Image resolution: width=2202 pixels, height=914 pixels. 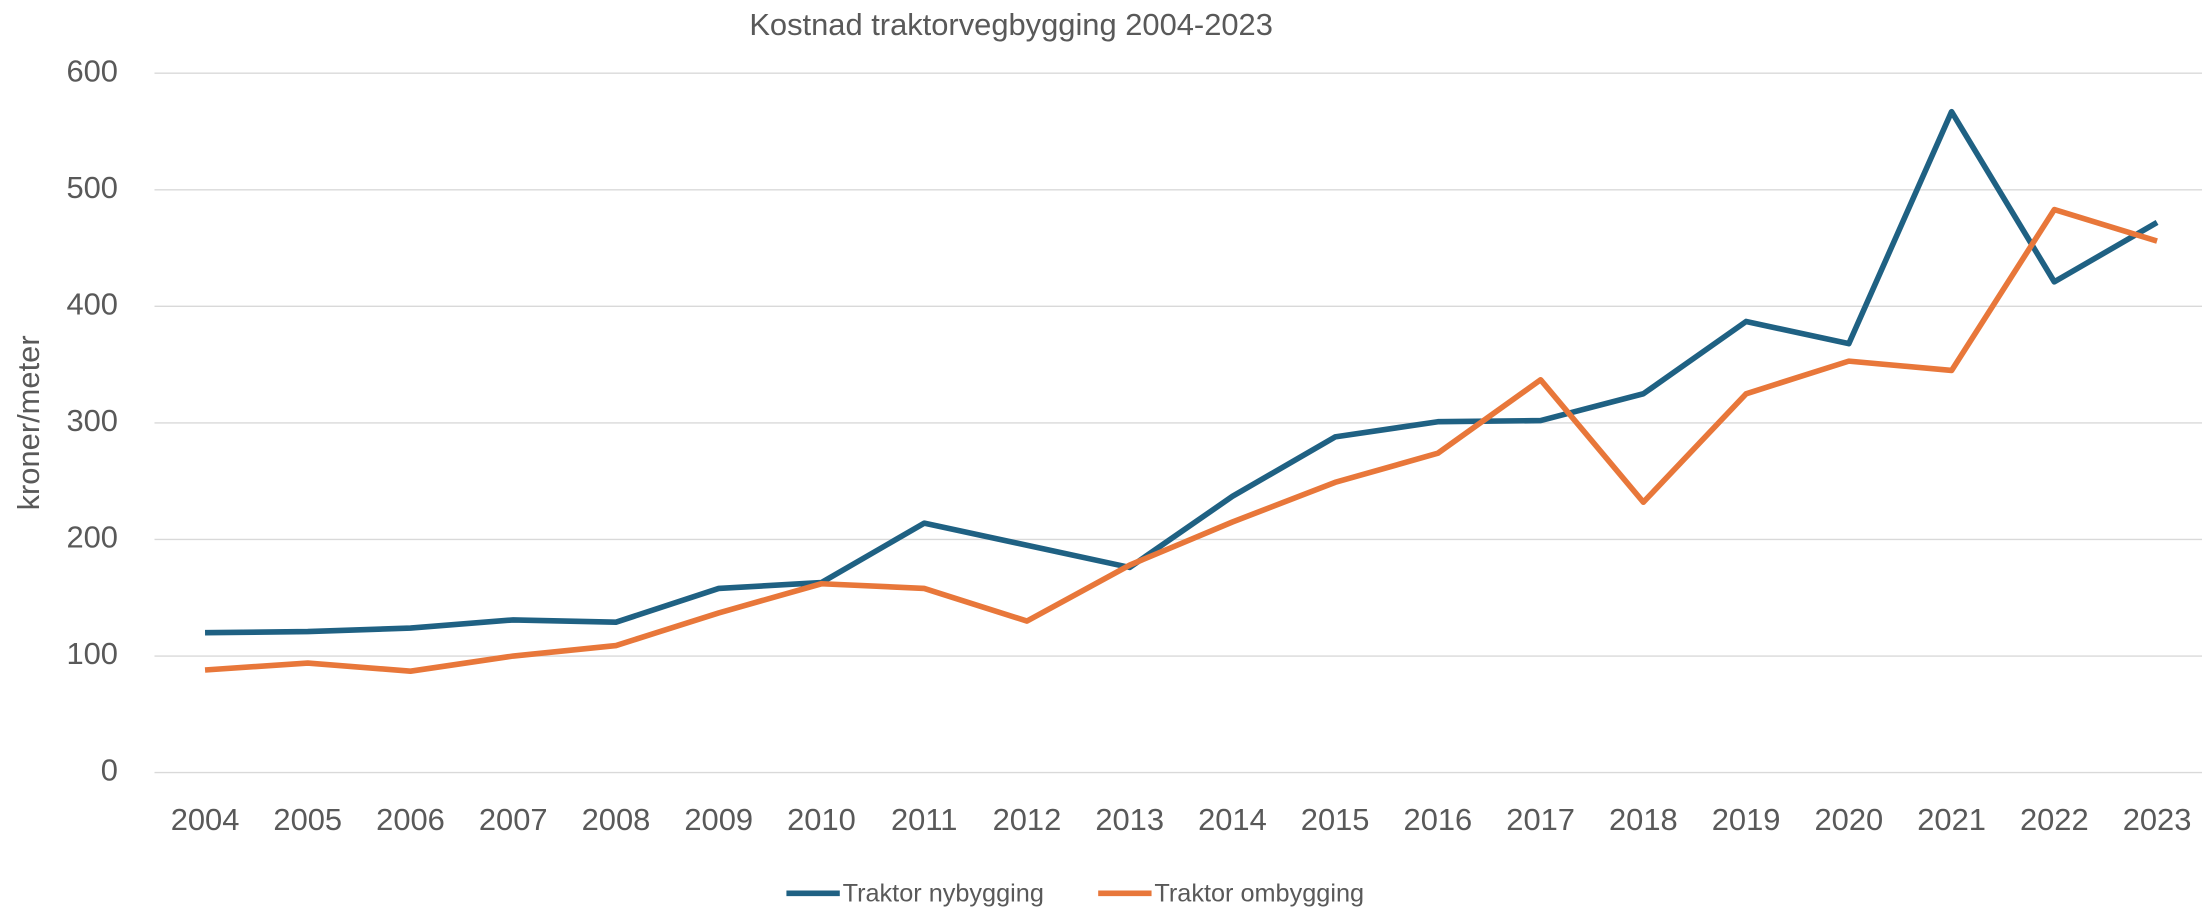 I want to click on y-tick-label: 500, so click(x=92, y=187).